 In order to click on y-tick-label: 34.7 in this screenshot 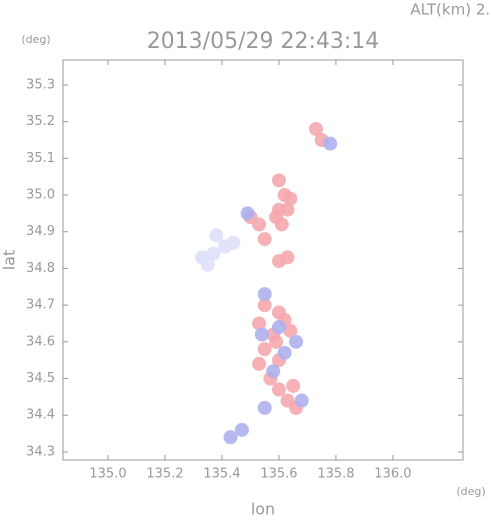, I will do `click(40, 305)`.